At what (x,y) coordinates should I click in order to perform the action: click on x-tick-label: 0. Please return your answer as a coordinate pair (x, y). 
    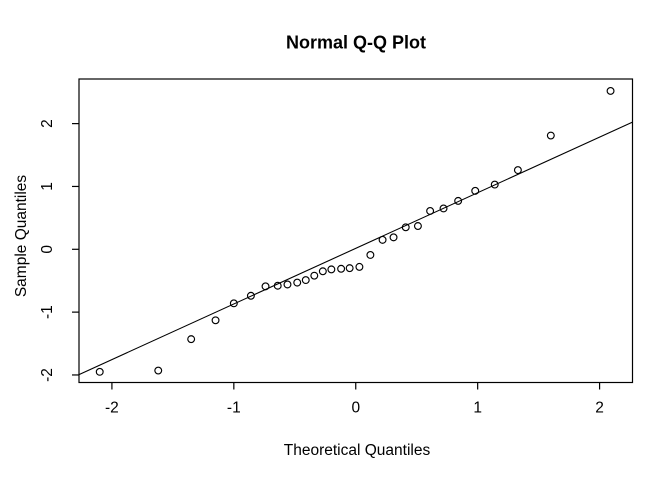
    Looking at the image, I should click on (355, 408).